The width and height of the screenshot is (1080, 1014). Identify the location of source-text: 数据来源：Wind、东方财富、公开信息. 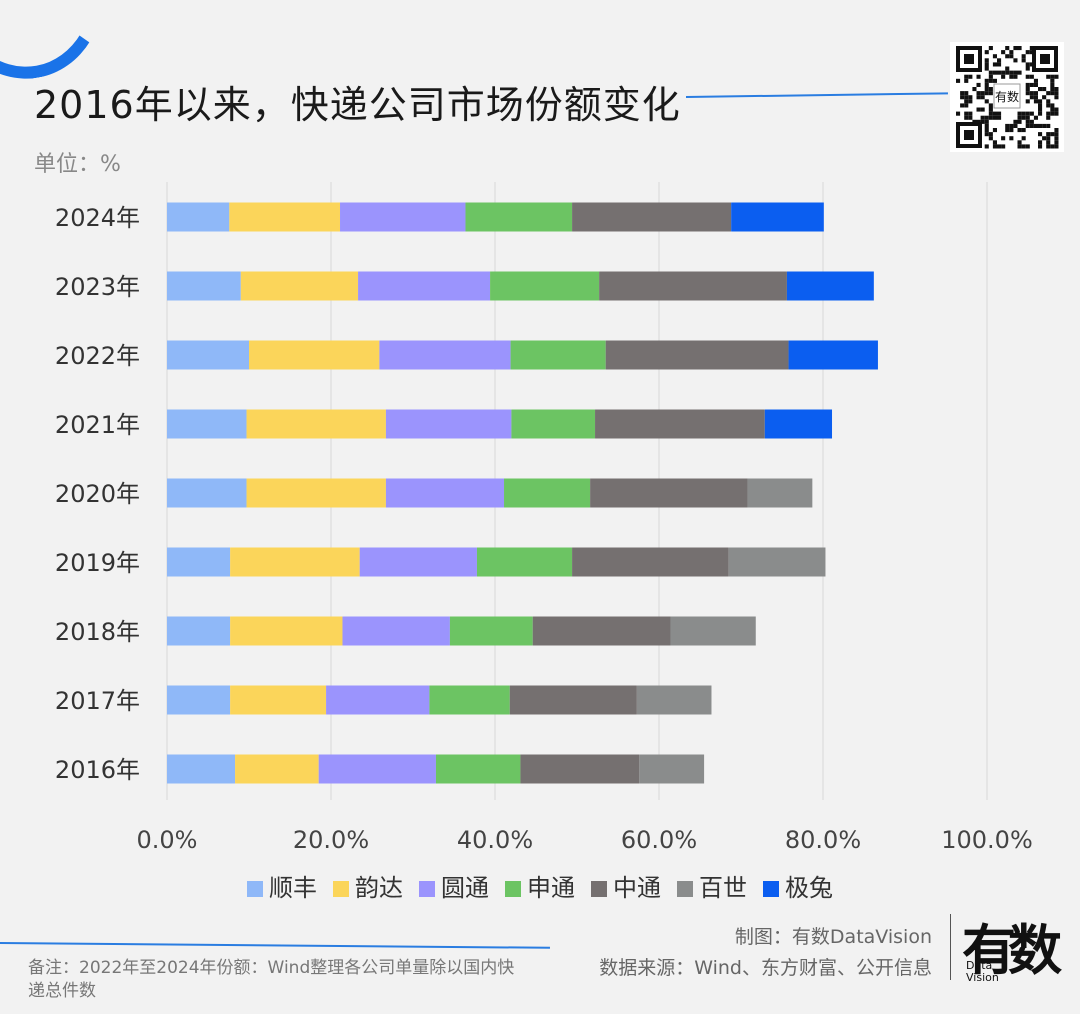
(765, 968).